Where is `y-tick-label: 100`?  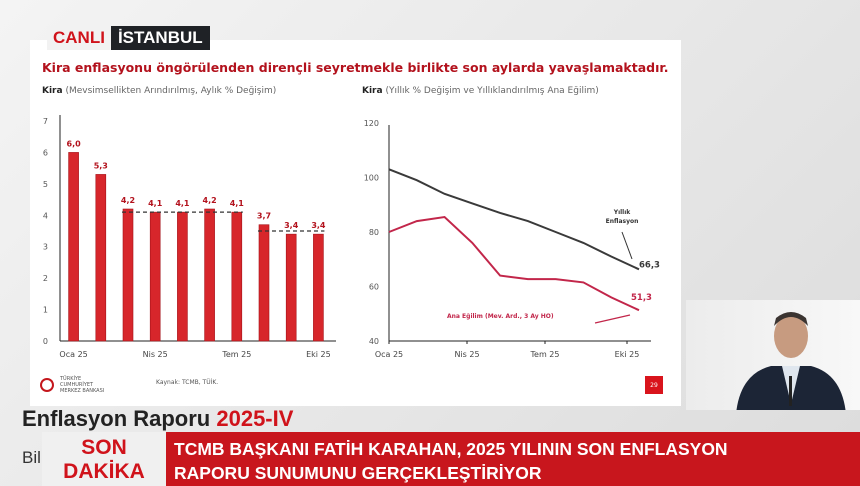 y-tick-label: 100 is located at coordinates (371, 178).